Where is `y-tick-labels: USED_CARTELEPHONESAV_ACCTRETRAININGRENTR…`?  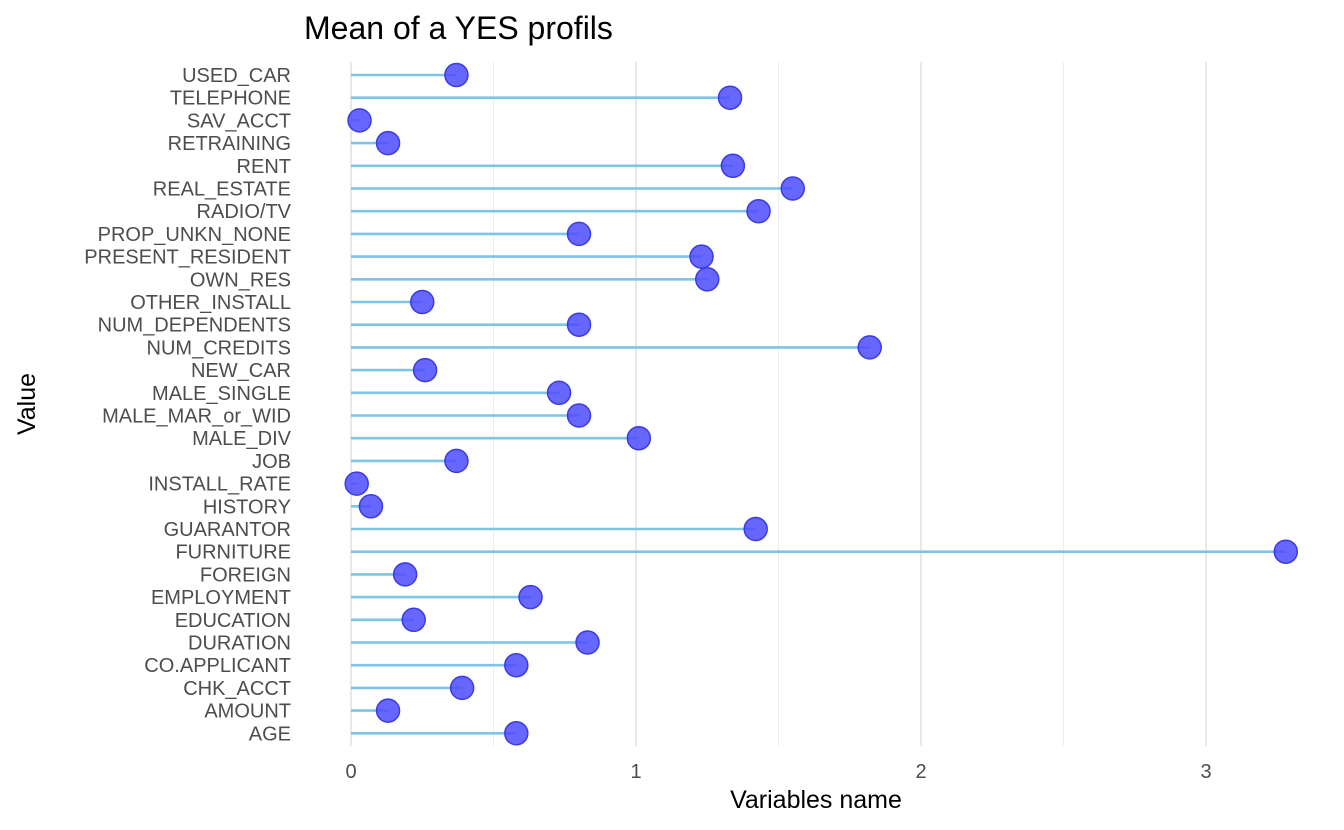
y-tick-labels: USED_CARTELEPHONESAV_ACCTRETRAININGRENTR… is located at coordinates (187, 405).